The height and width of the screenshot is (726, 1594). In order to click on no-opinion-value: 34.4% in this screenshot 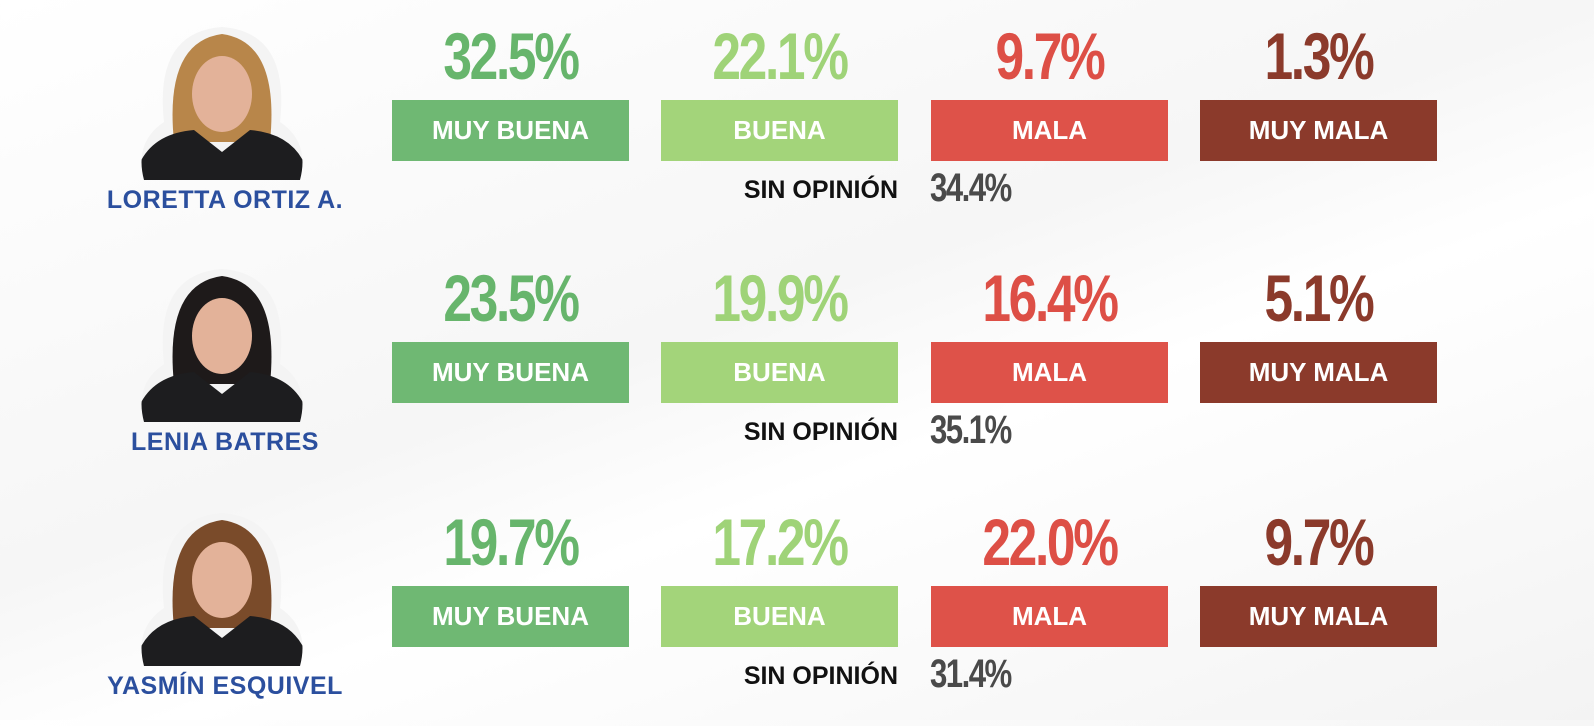, I will do `click(971, 188)`.